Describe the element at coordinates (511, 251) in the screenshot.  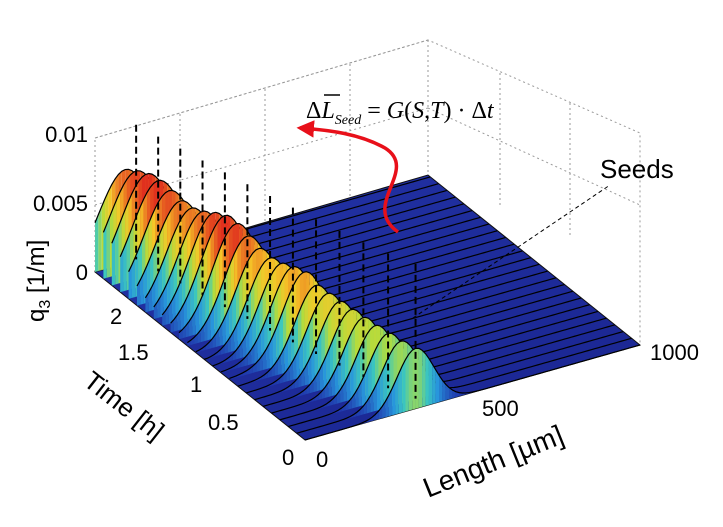
I see `seeds-pointer-line` at that location.